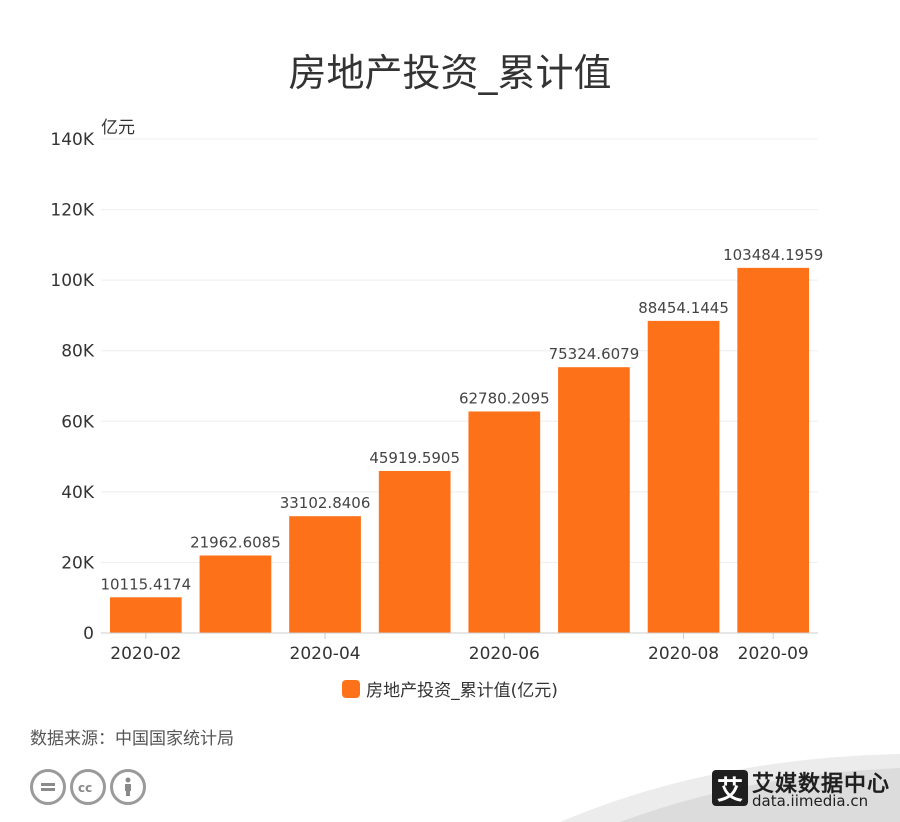  Describe the element at coordinates (128, 787) in the screenshot. I see `cc-by-person-icon` at that location.